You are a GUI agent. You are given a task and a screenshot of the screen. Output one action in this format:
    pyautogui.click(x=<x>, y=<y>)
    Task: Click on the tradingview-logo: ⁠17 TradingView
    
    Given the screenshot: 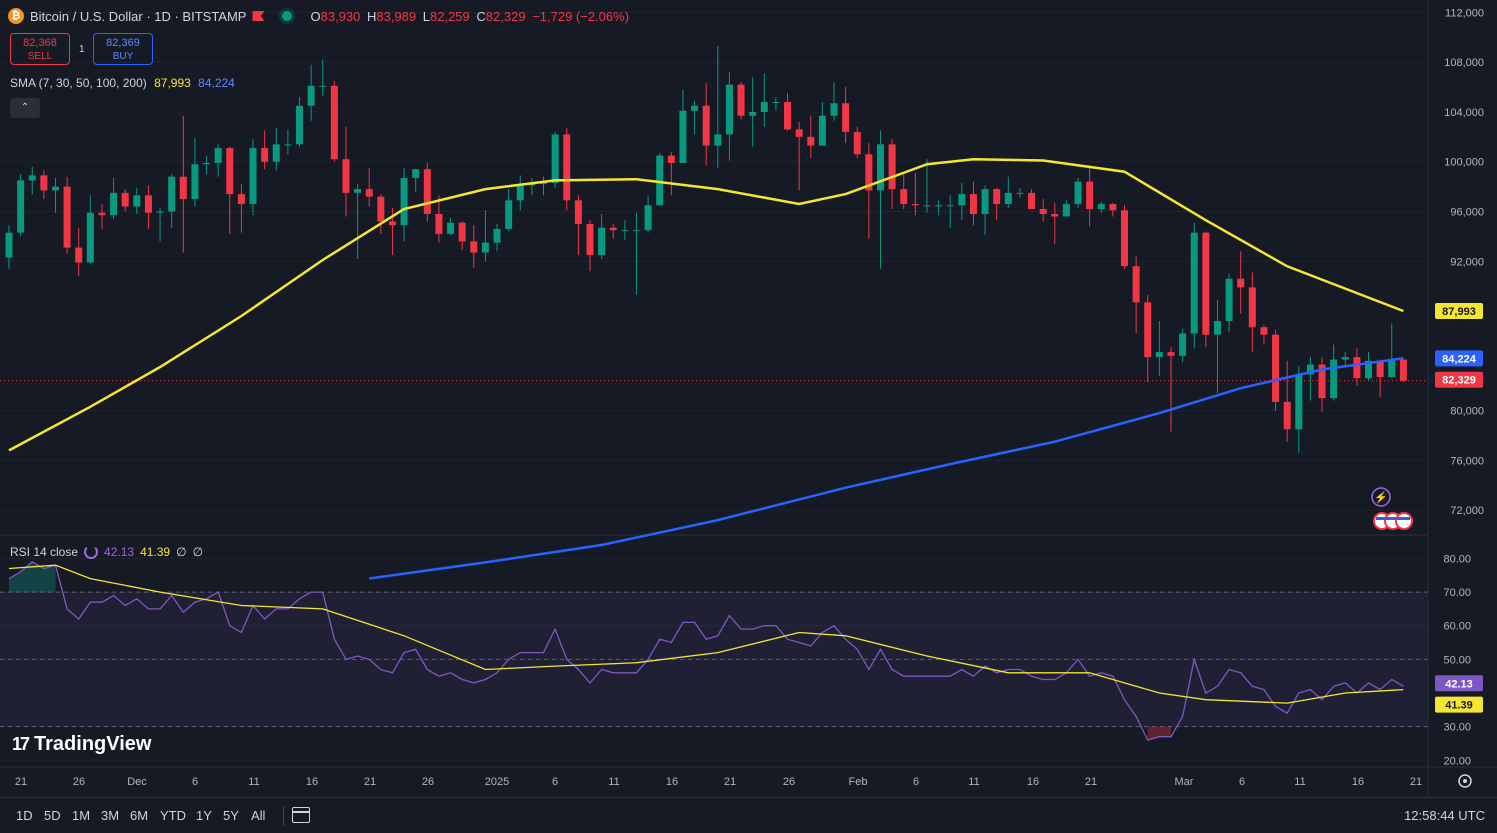 What is the action you would take?
    pyautogui.click(x=81, y=744)
    